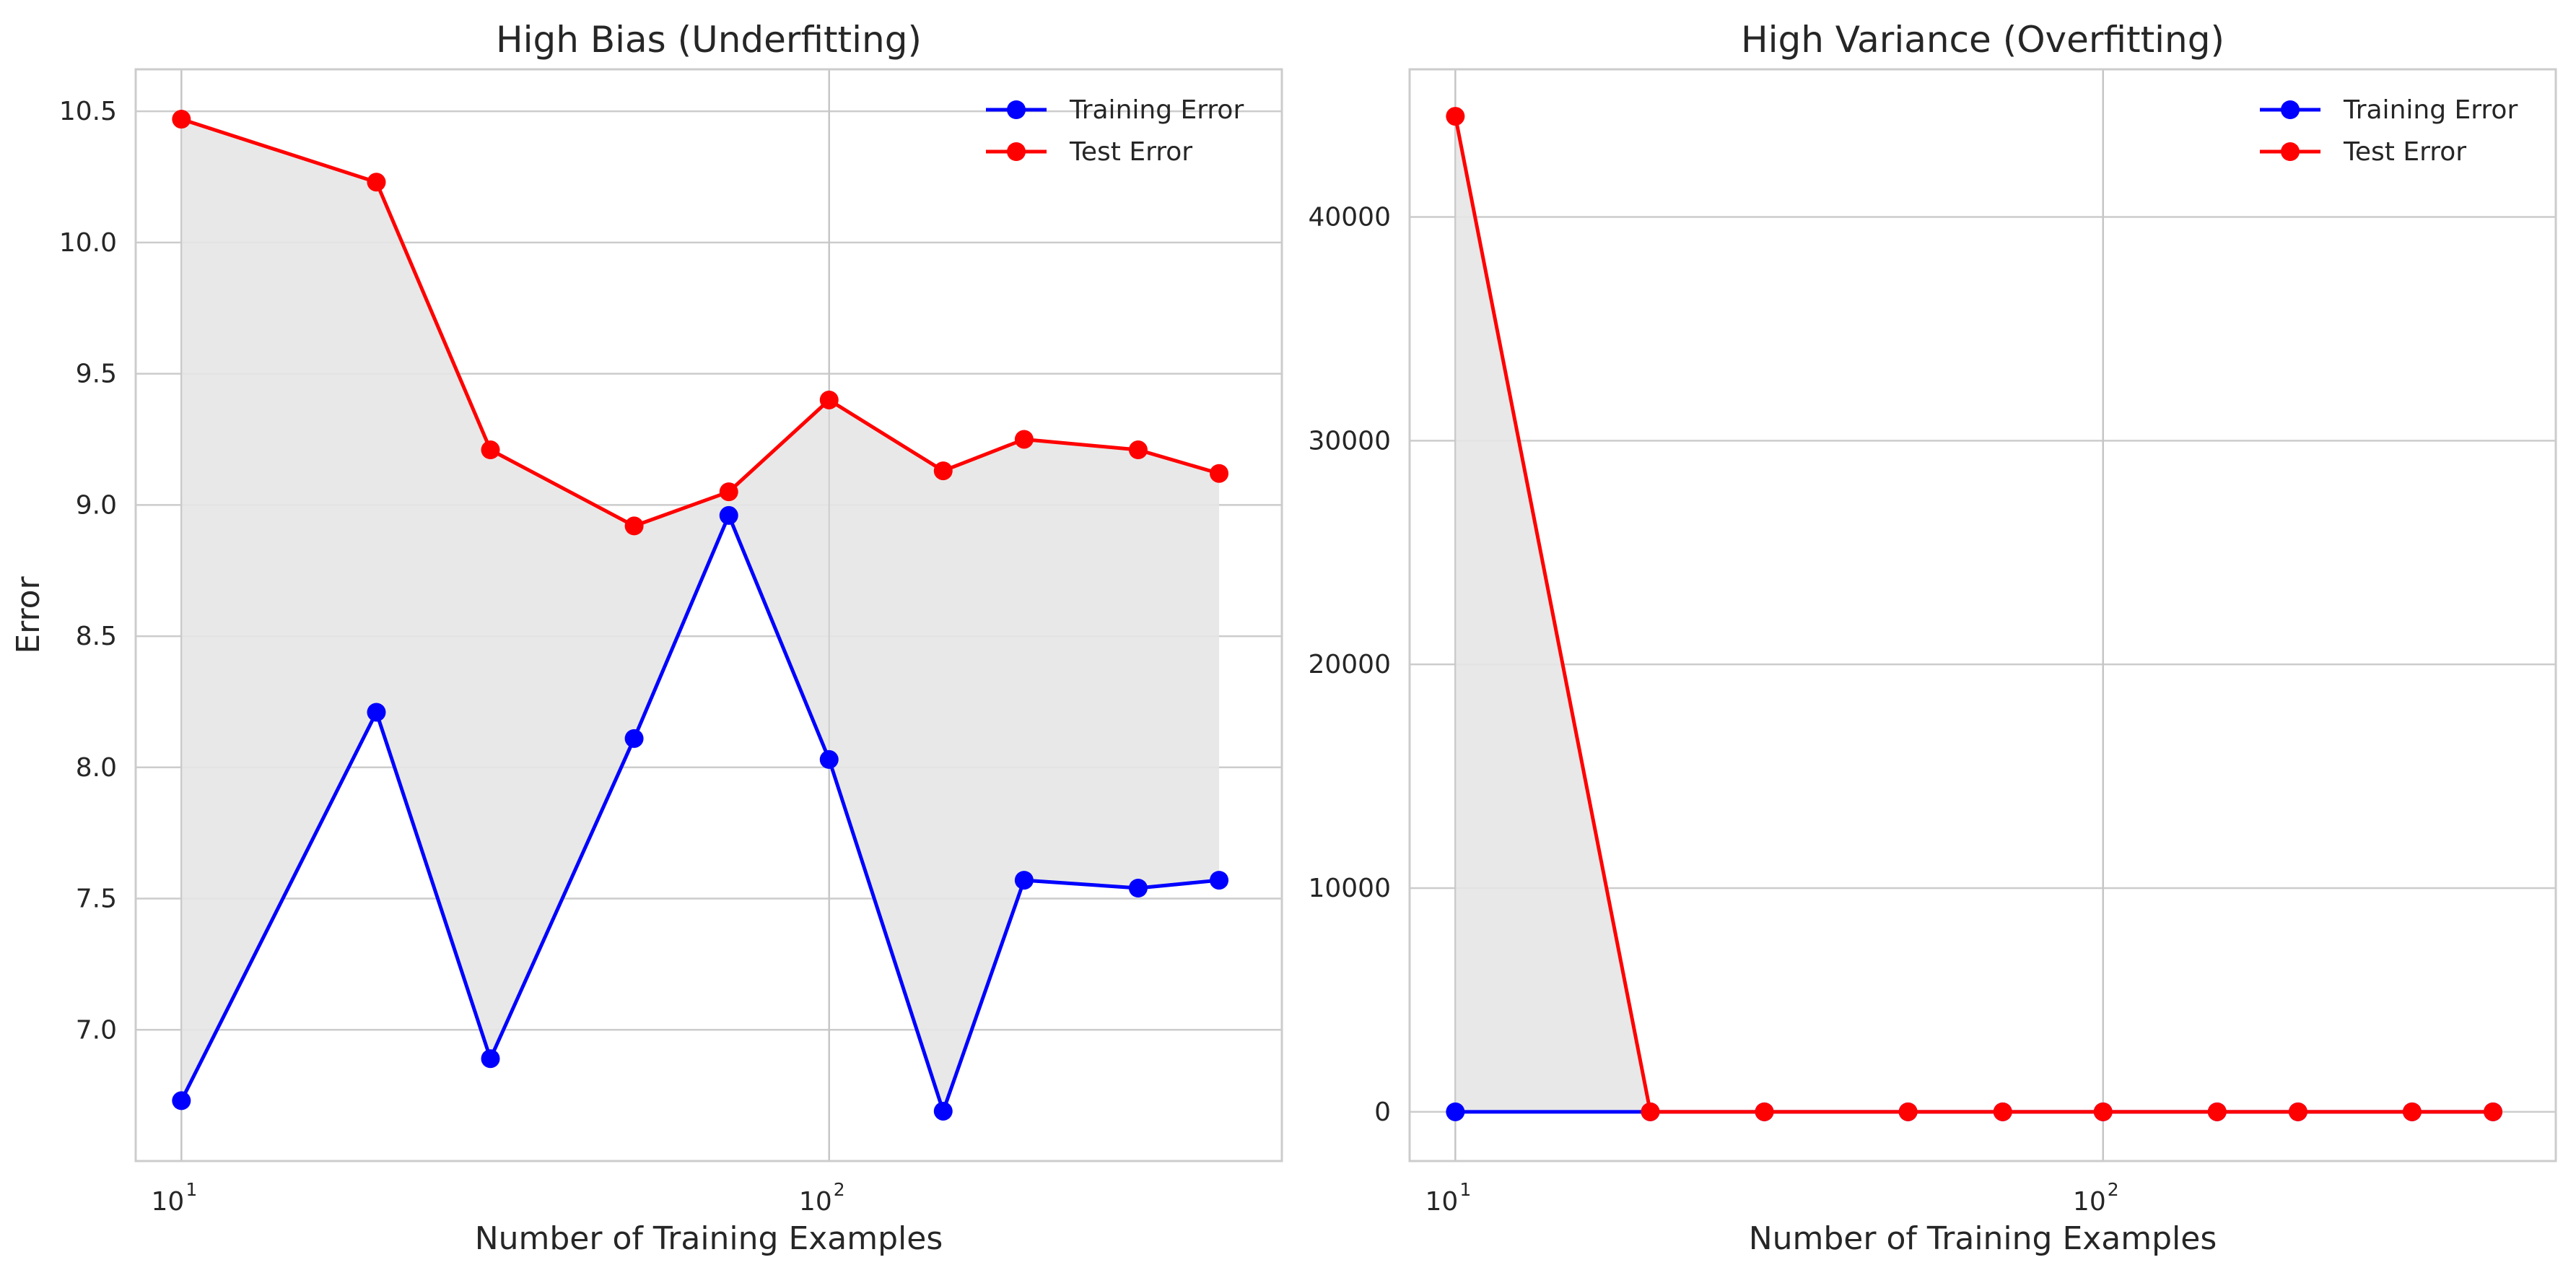  What do you see at coordinates (96, 768) in the screenshot?
I see `y-tick-label: 8.0` at bounding box center [96, 768].